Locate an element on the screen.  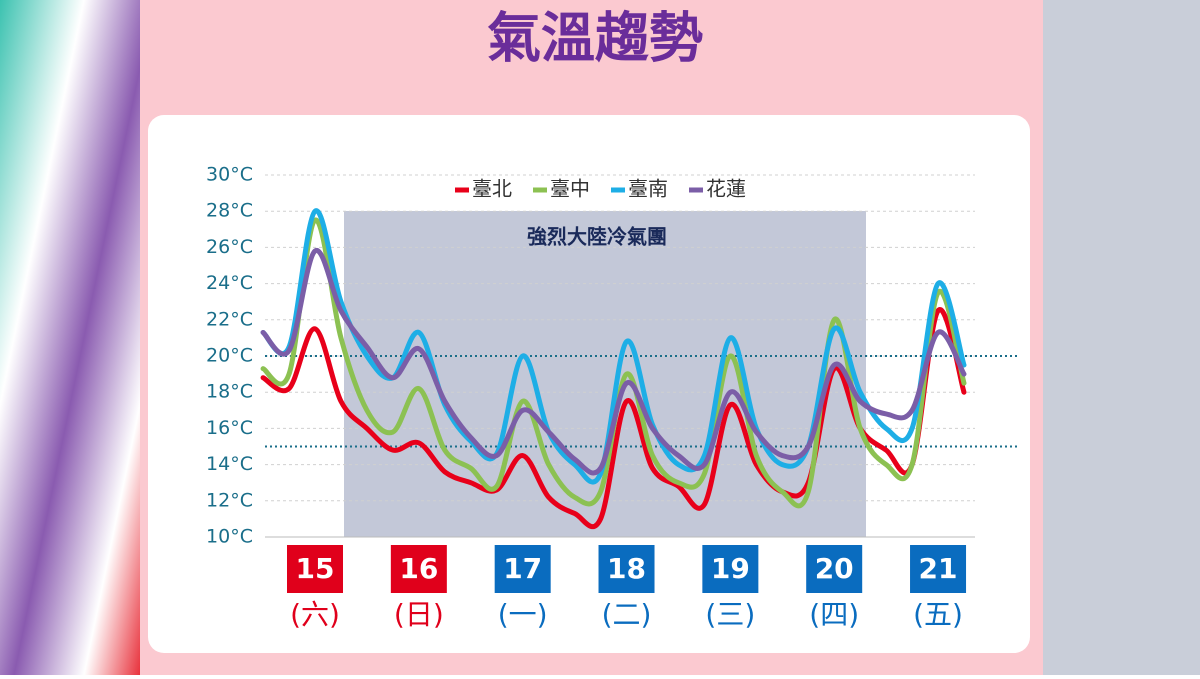
x-tick-label: 18 is located at coordinates (626, 568).